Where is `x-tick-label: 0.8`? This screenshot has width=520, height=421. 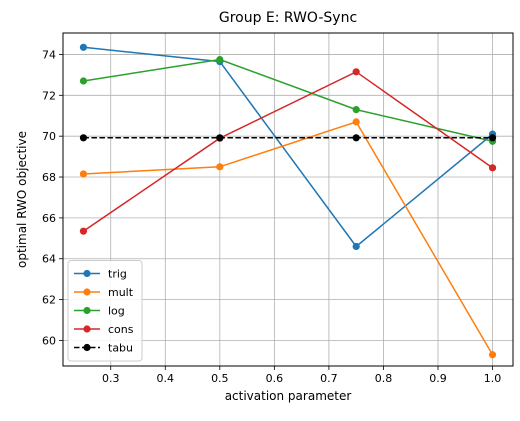
x-tick-label: 0.8 is located at coordinates (384, 378).